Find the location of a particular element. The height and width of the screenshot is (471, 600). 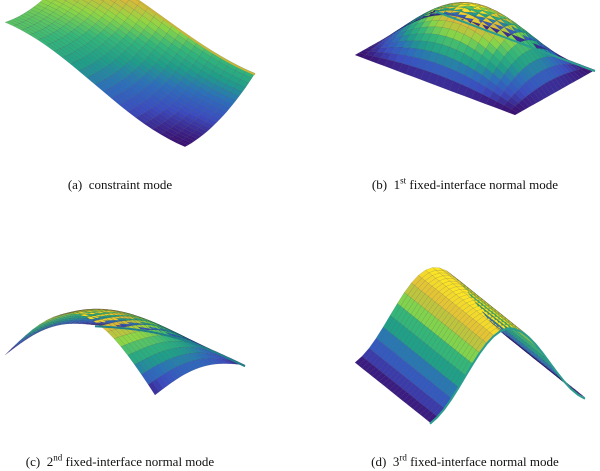

caption-ordinal-suffix: rd is located at coordinates (403, 457).